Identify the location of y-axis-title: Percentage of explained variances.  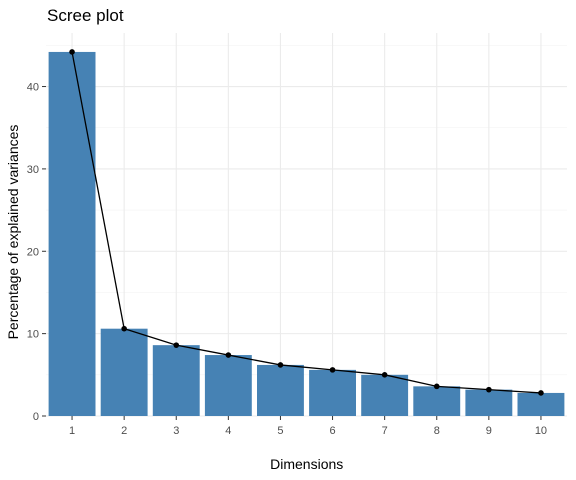
(13, 232).